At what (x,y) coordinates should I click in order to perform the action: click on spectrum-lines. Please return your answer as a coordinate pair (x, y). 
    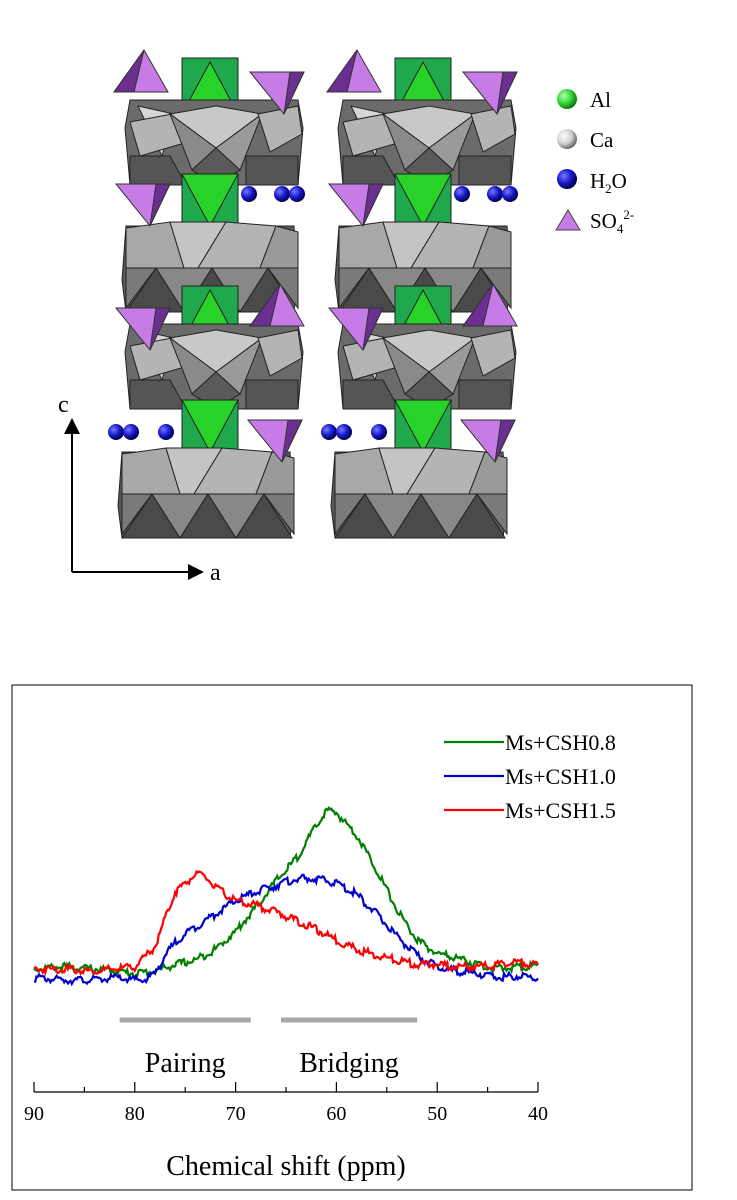
    Looking at the image, I should click on (286, 896).